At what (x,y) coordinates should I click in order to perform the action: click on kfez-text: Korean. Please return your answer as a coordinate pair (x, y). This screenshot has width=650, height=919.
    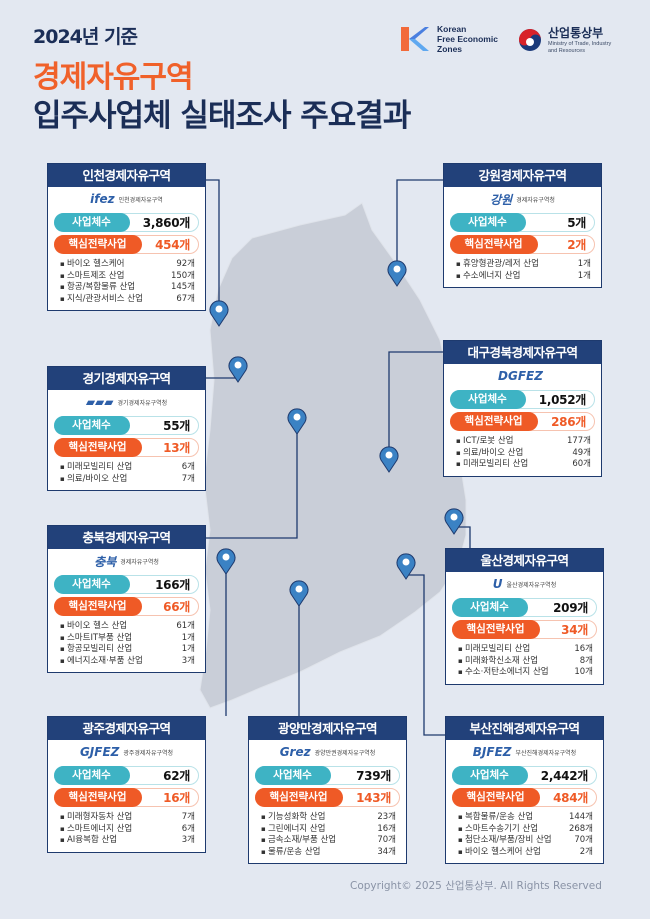
    Looking at the image, I should click on (452, 29).